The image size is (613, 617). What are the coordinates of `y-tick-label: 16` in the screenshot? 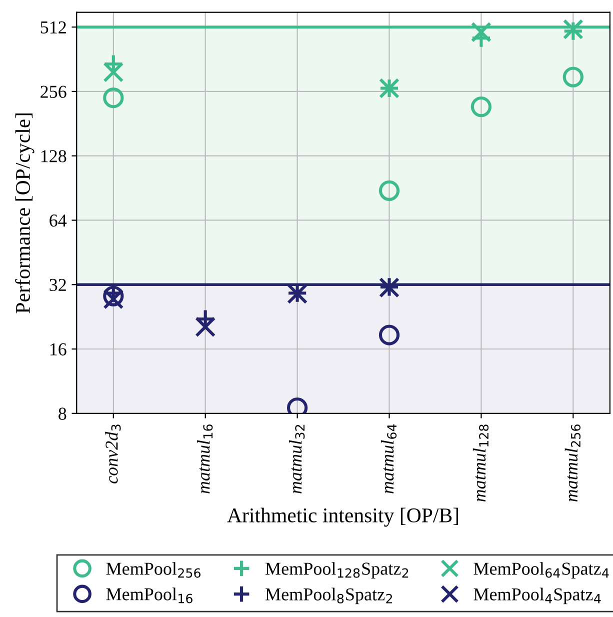 It's located at (58, 349).